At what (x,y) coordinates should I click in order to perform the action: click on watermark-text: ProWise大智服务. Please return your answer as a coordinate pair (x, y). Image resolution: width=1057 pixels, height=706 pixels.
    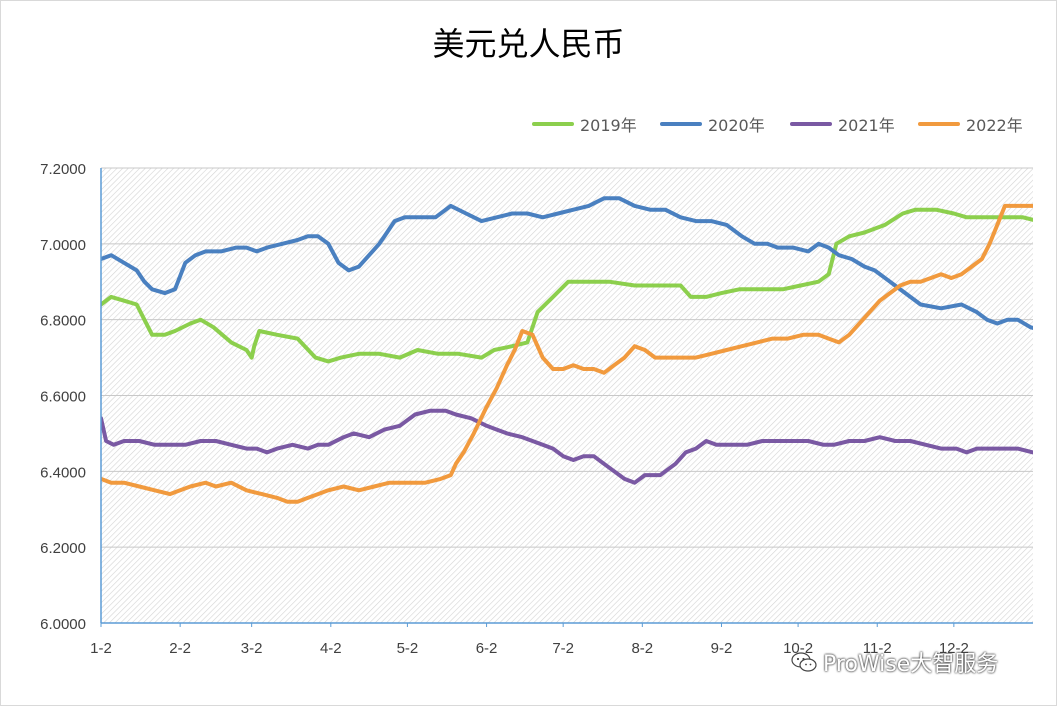
    Looking at the image, I should click on (911, 664).